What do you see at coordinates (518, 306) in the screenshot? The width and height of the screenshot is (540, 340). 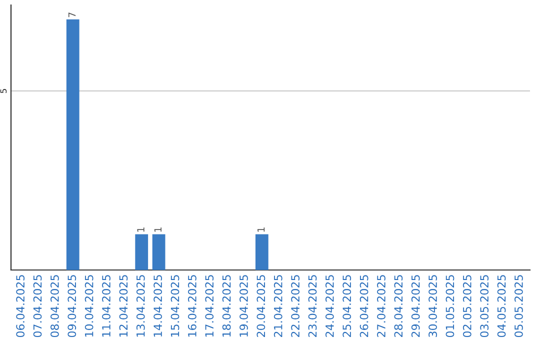 I see `x-tick-label: 05.05.2025` at bounding box center [518, 306].